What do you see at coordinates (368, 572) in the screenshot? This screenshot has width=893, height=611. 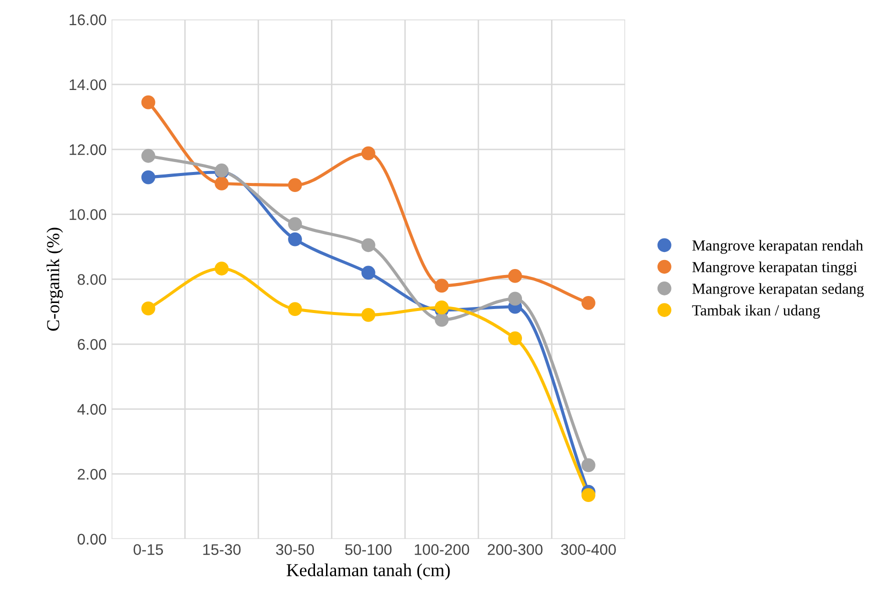 I see `x-axis-title: Kedalaman tanah (cm)` at bounding box center [368, 572].